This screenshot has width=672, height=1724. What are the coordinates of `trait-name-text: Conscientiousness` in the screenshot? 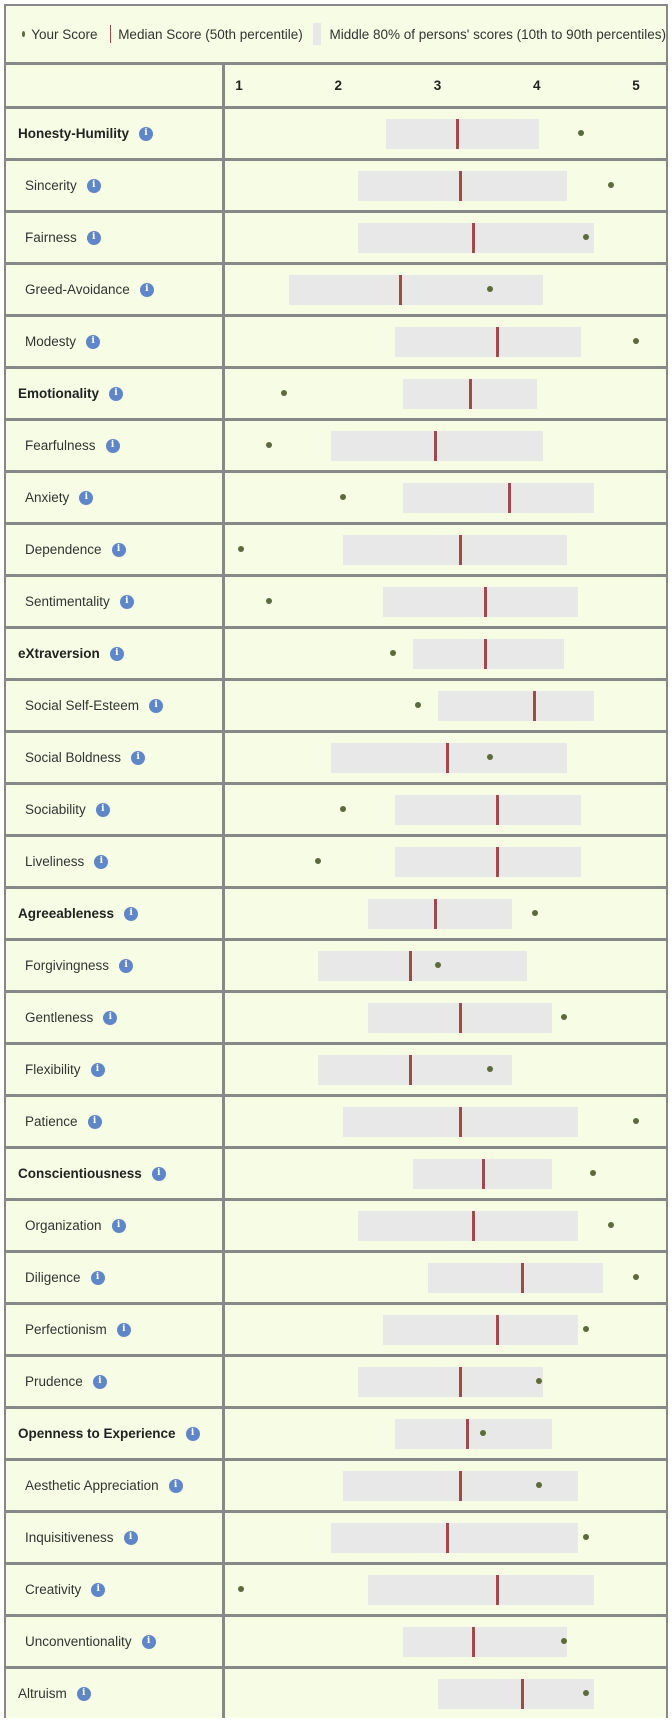 It's located at (80, 1173).